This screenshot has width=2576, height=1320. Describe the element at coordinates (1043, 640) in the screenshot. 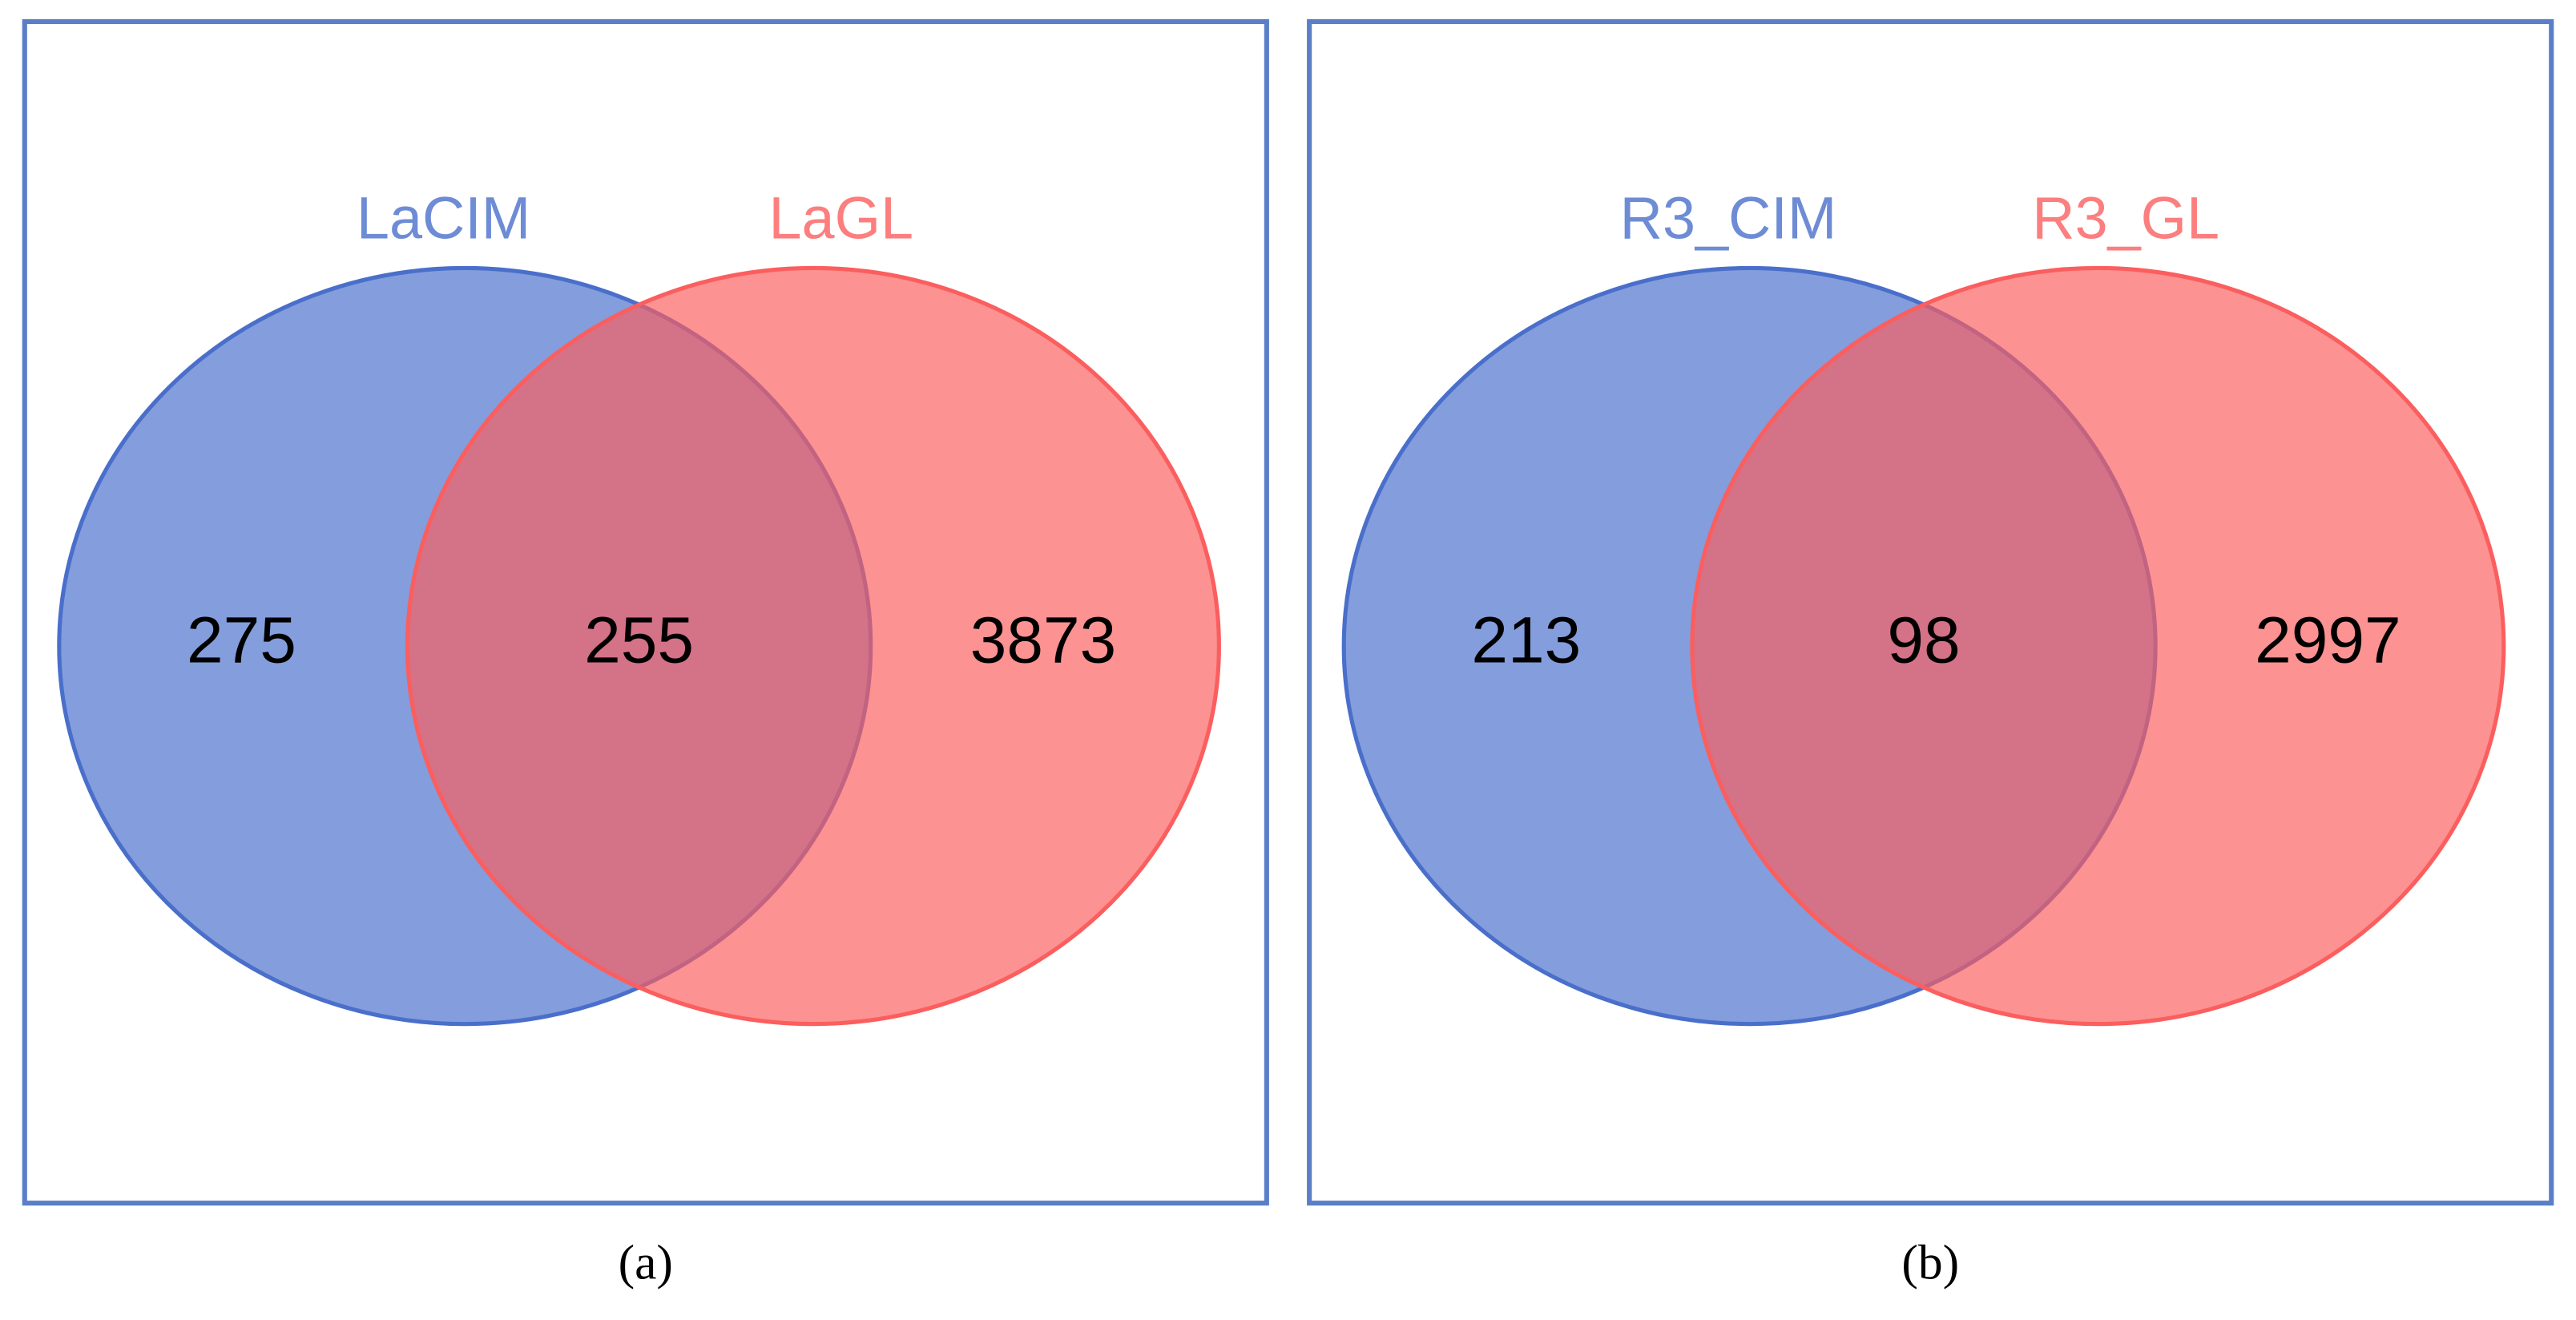

I see `region-count: 3873` at that location.